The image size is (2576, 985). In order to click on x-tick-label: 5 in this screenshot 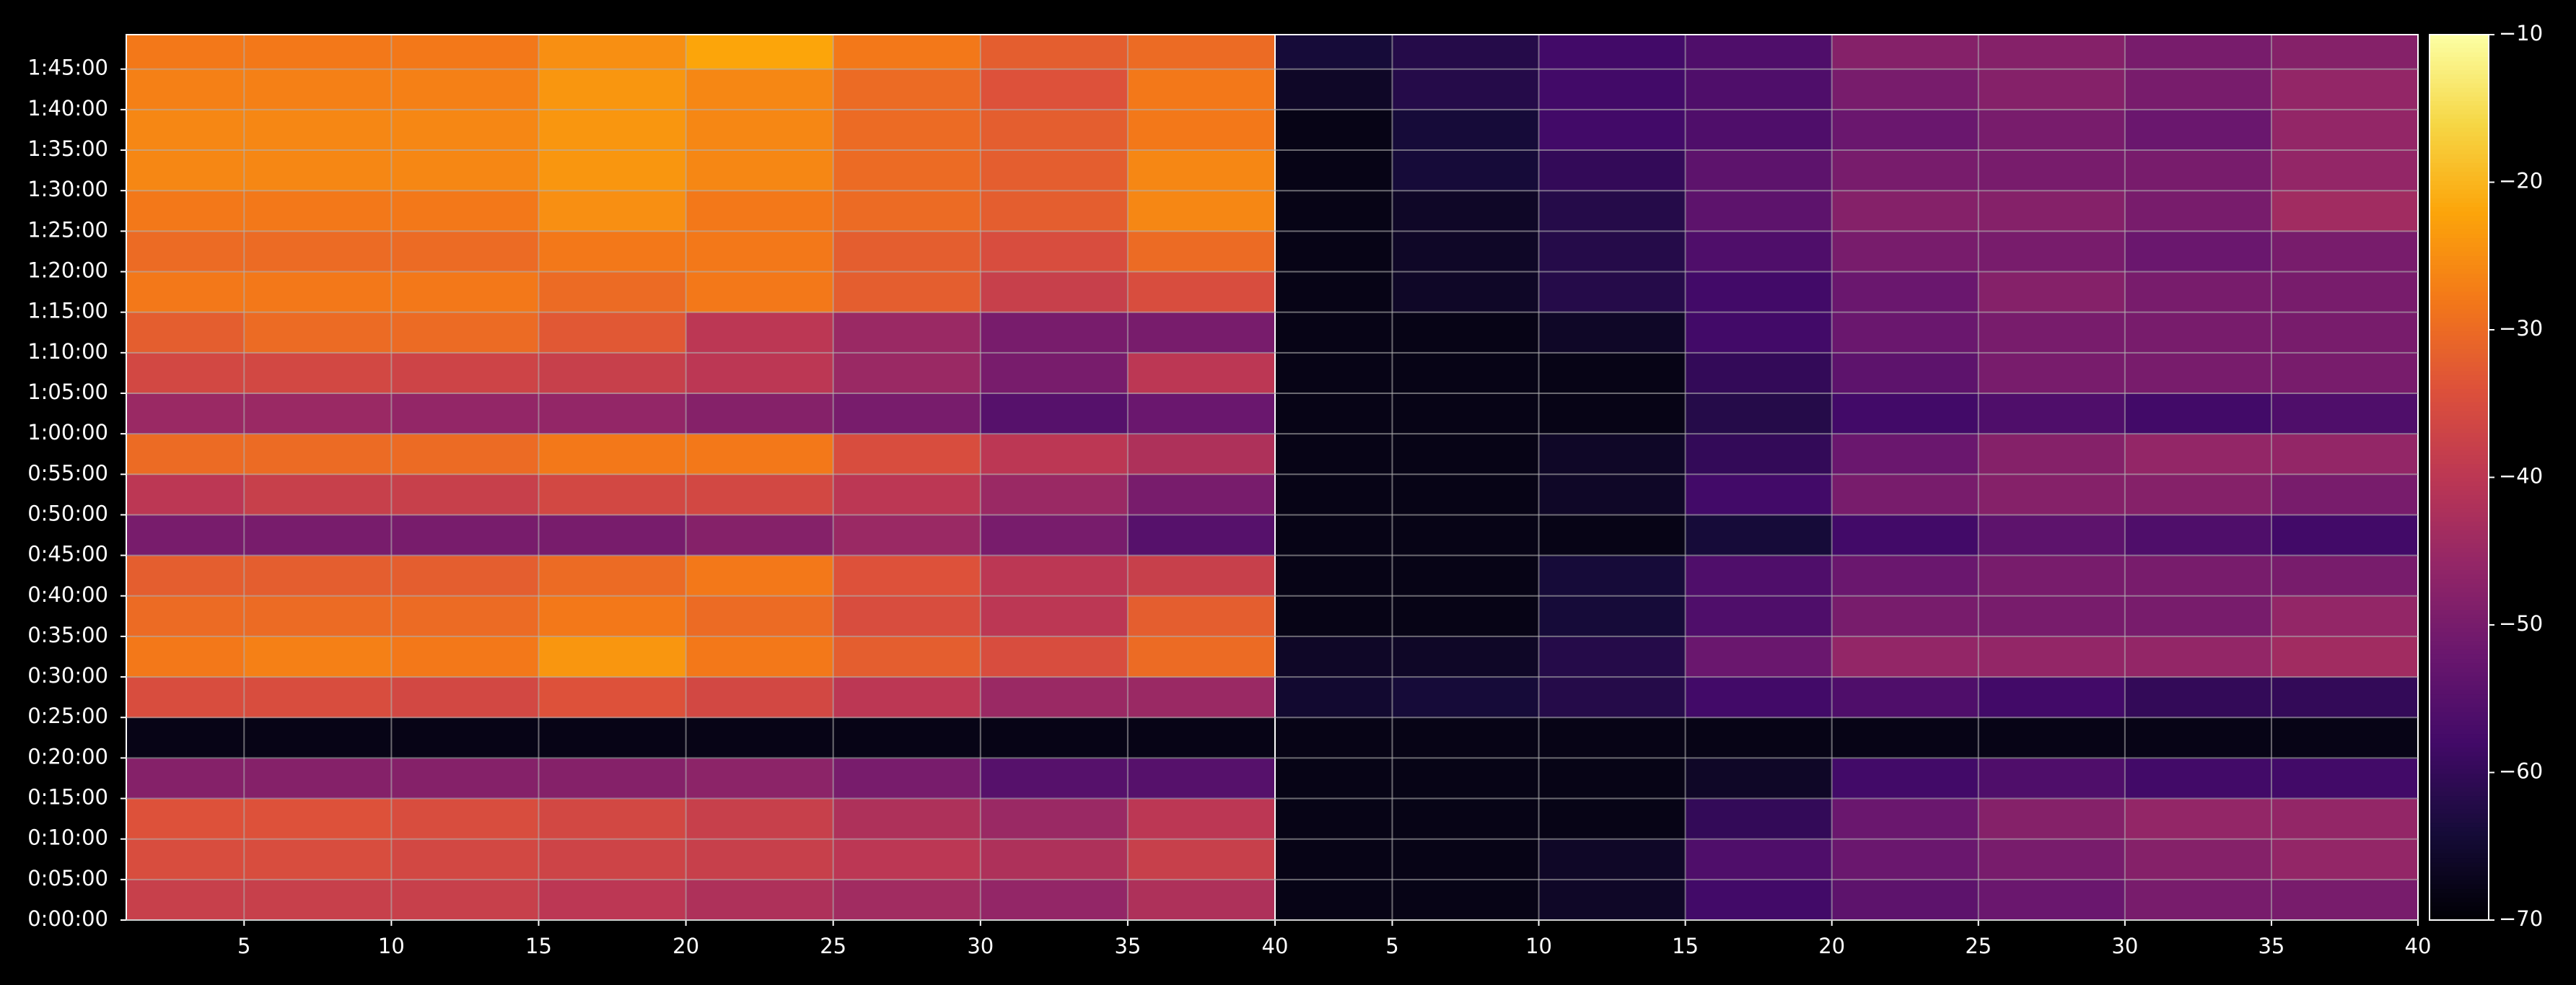, I will do `click(244, 946)`.